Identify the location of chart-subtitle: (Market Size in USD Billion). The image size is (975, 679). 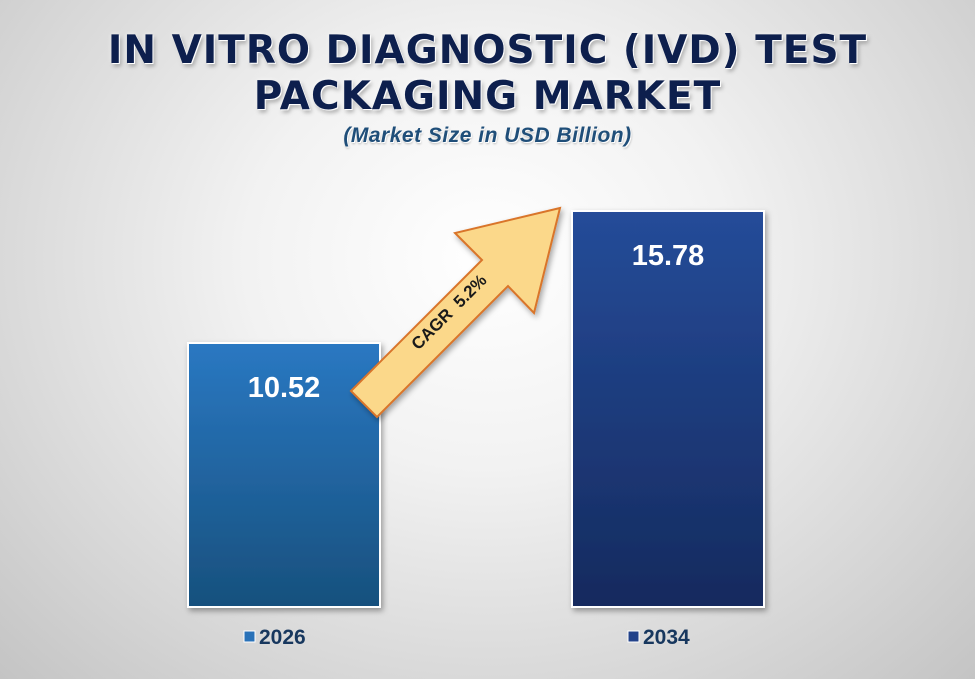
(487, 135).